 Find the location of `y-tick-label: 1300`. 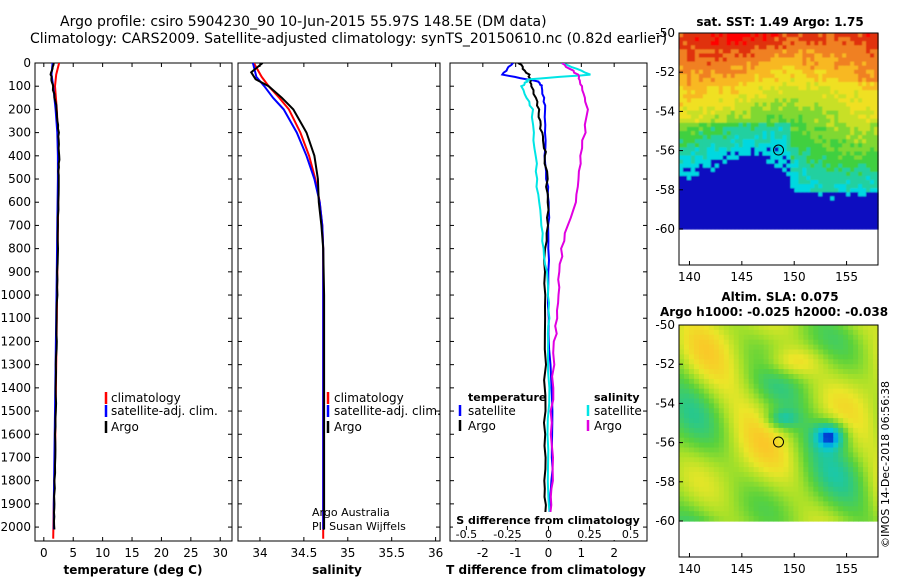

y-tick-label: 1300 is located at coordinates (15, 365).